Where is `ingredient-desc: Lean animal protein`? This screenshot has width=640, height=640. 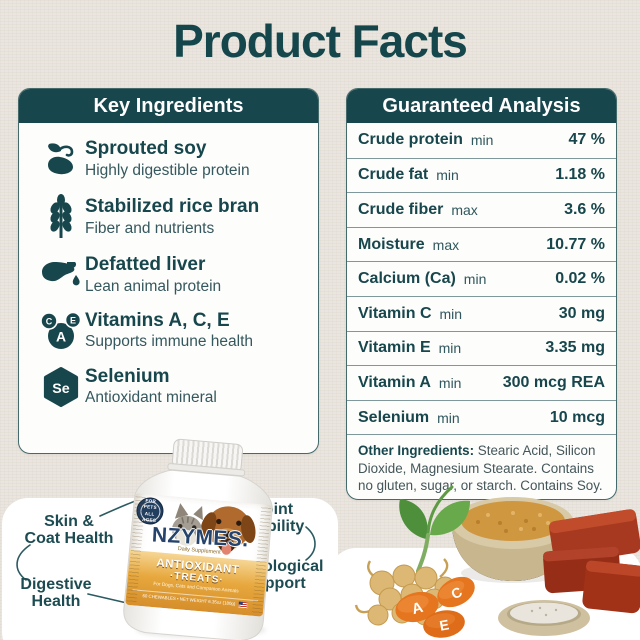
ingredient-desc: Lean animal protein is located at coordinates (153, 286).